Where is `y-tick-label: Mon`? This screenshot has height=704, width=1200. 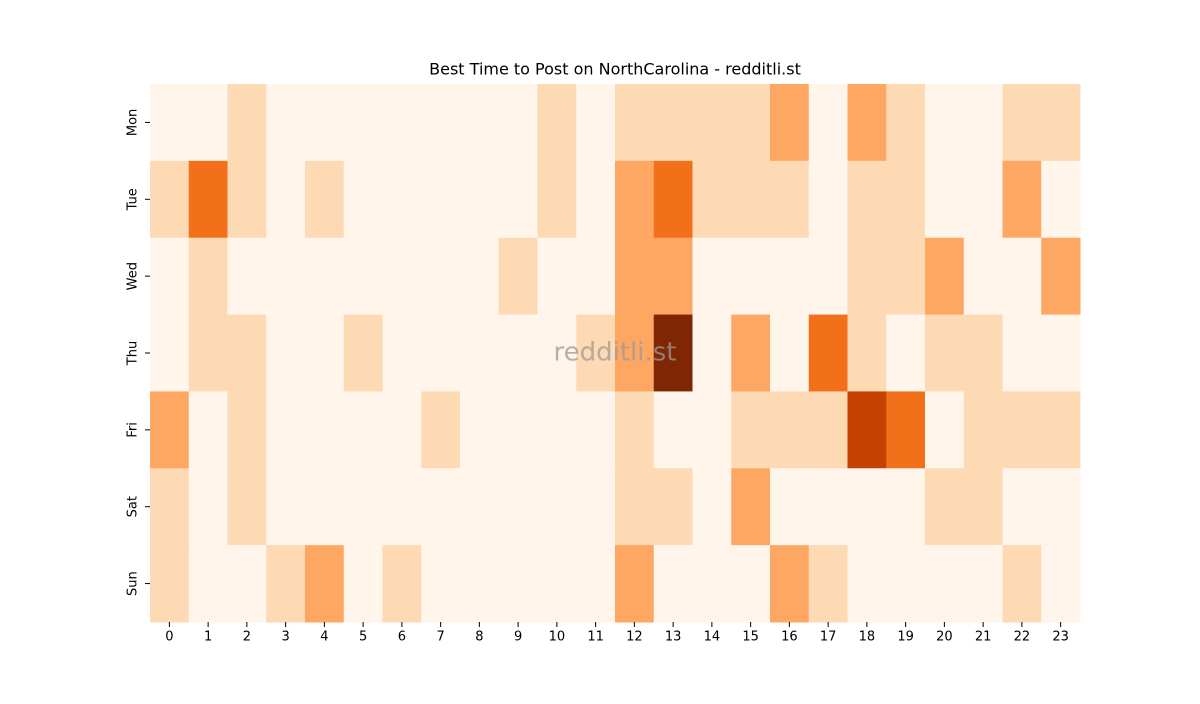 y-tick-label: Mon is located at coordinates (133, 122).